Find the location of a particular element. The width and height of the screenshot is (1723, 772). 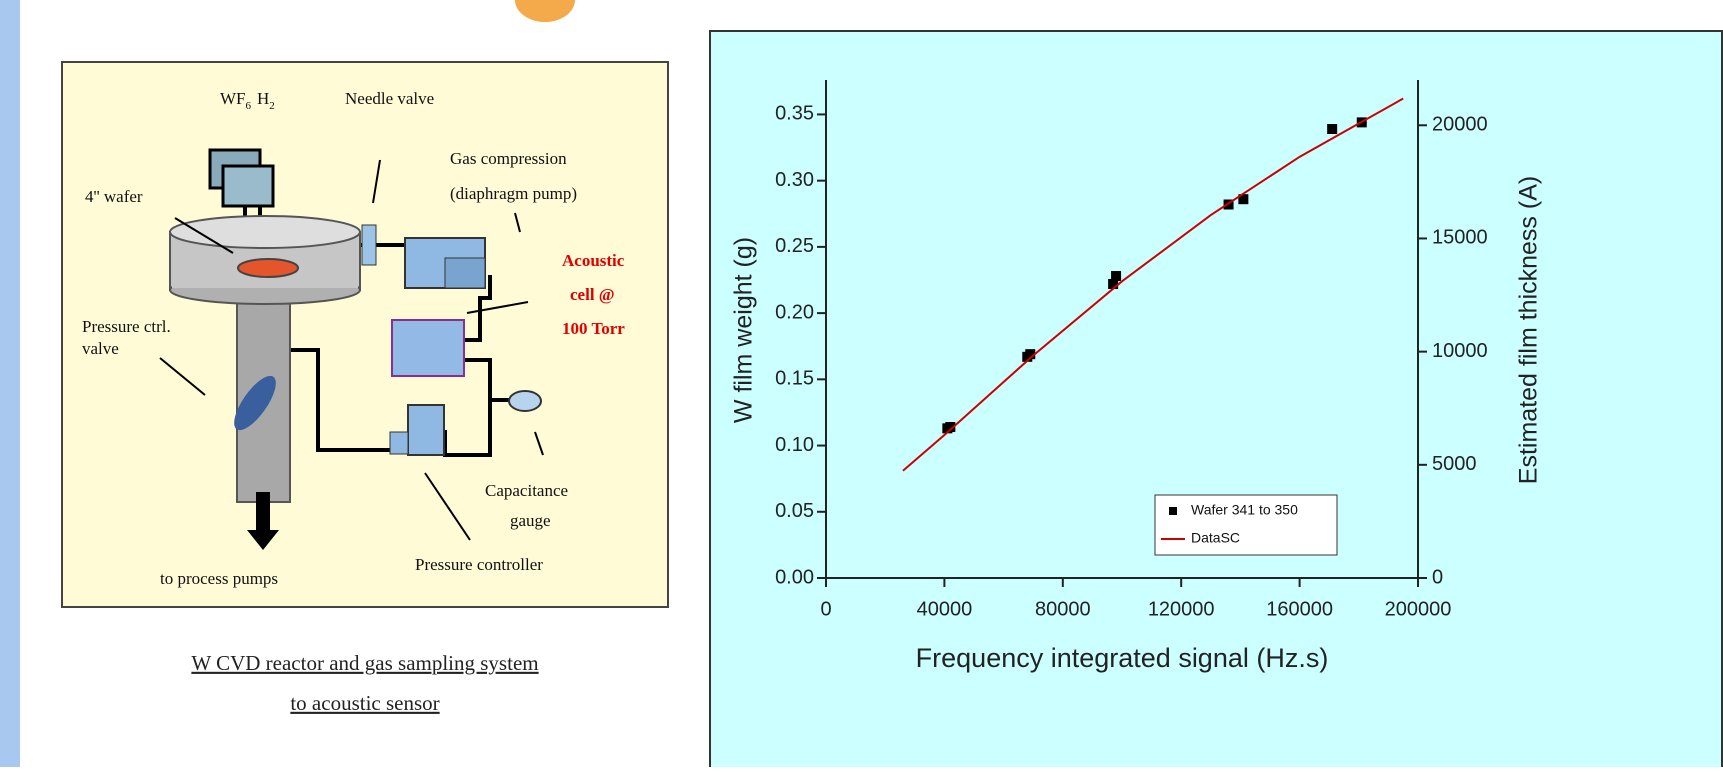

label: WF is located at coordinates (233, 98).